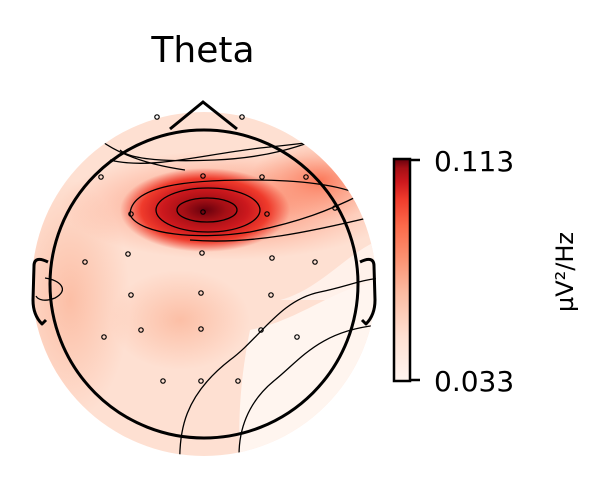 This screenshot has height=484, width=608. What do you see at coordinates (565, 272) in the screenshot?
I see `colorbar-label: µV²/Hz` at bounding box center [565, 272].